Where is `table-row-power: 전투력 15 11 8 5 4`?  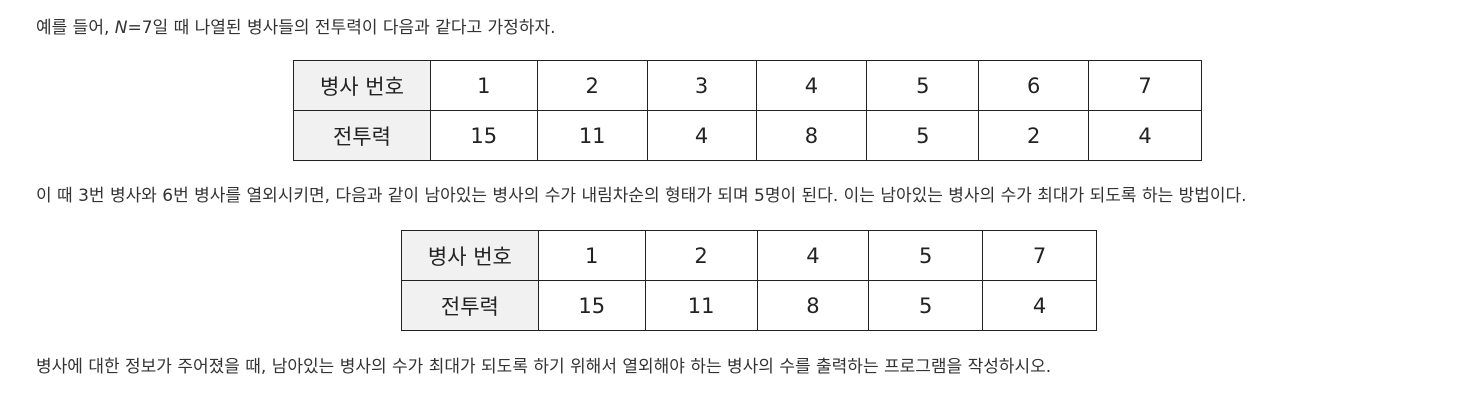
table-row-power: 전투력 15 11 8 5 4 is located at coordinates (749, 305).